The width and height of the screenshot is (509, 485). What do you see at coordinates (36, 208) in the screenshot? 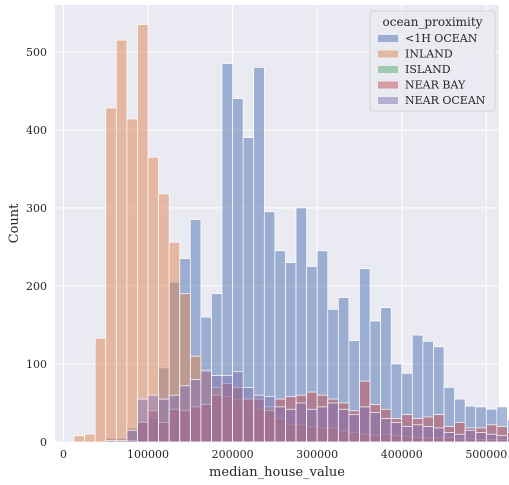
I see `y-tick-label: 300` at bounding box center [36, 208].